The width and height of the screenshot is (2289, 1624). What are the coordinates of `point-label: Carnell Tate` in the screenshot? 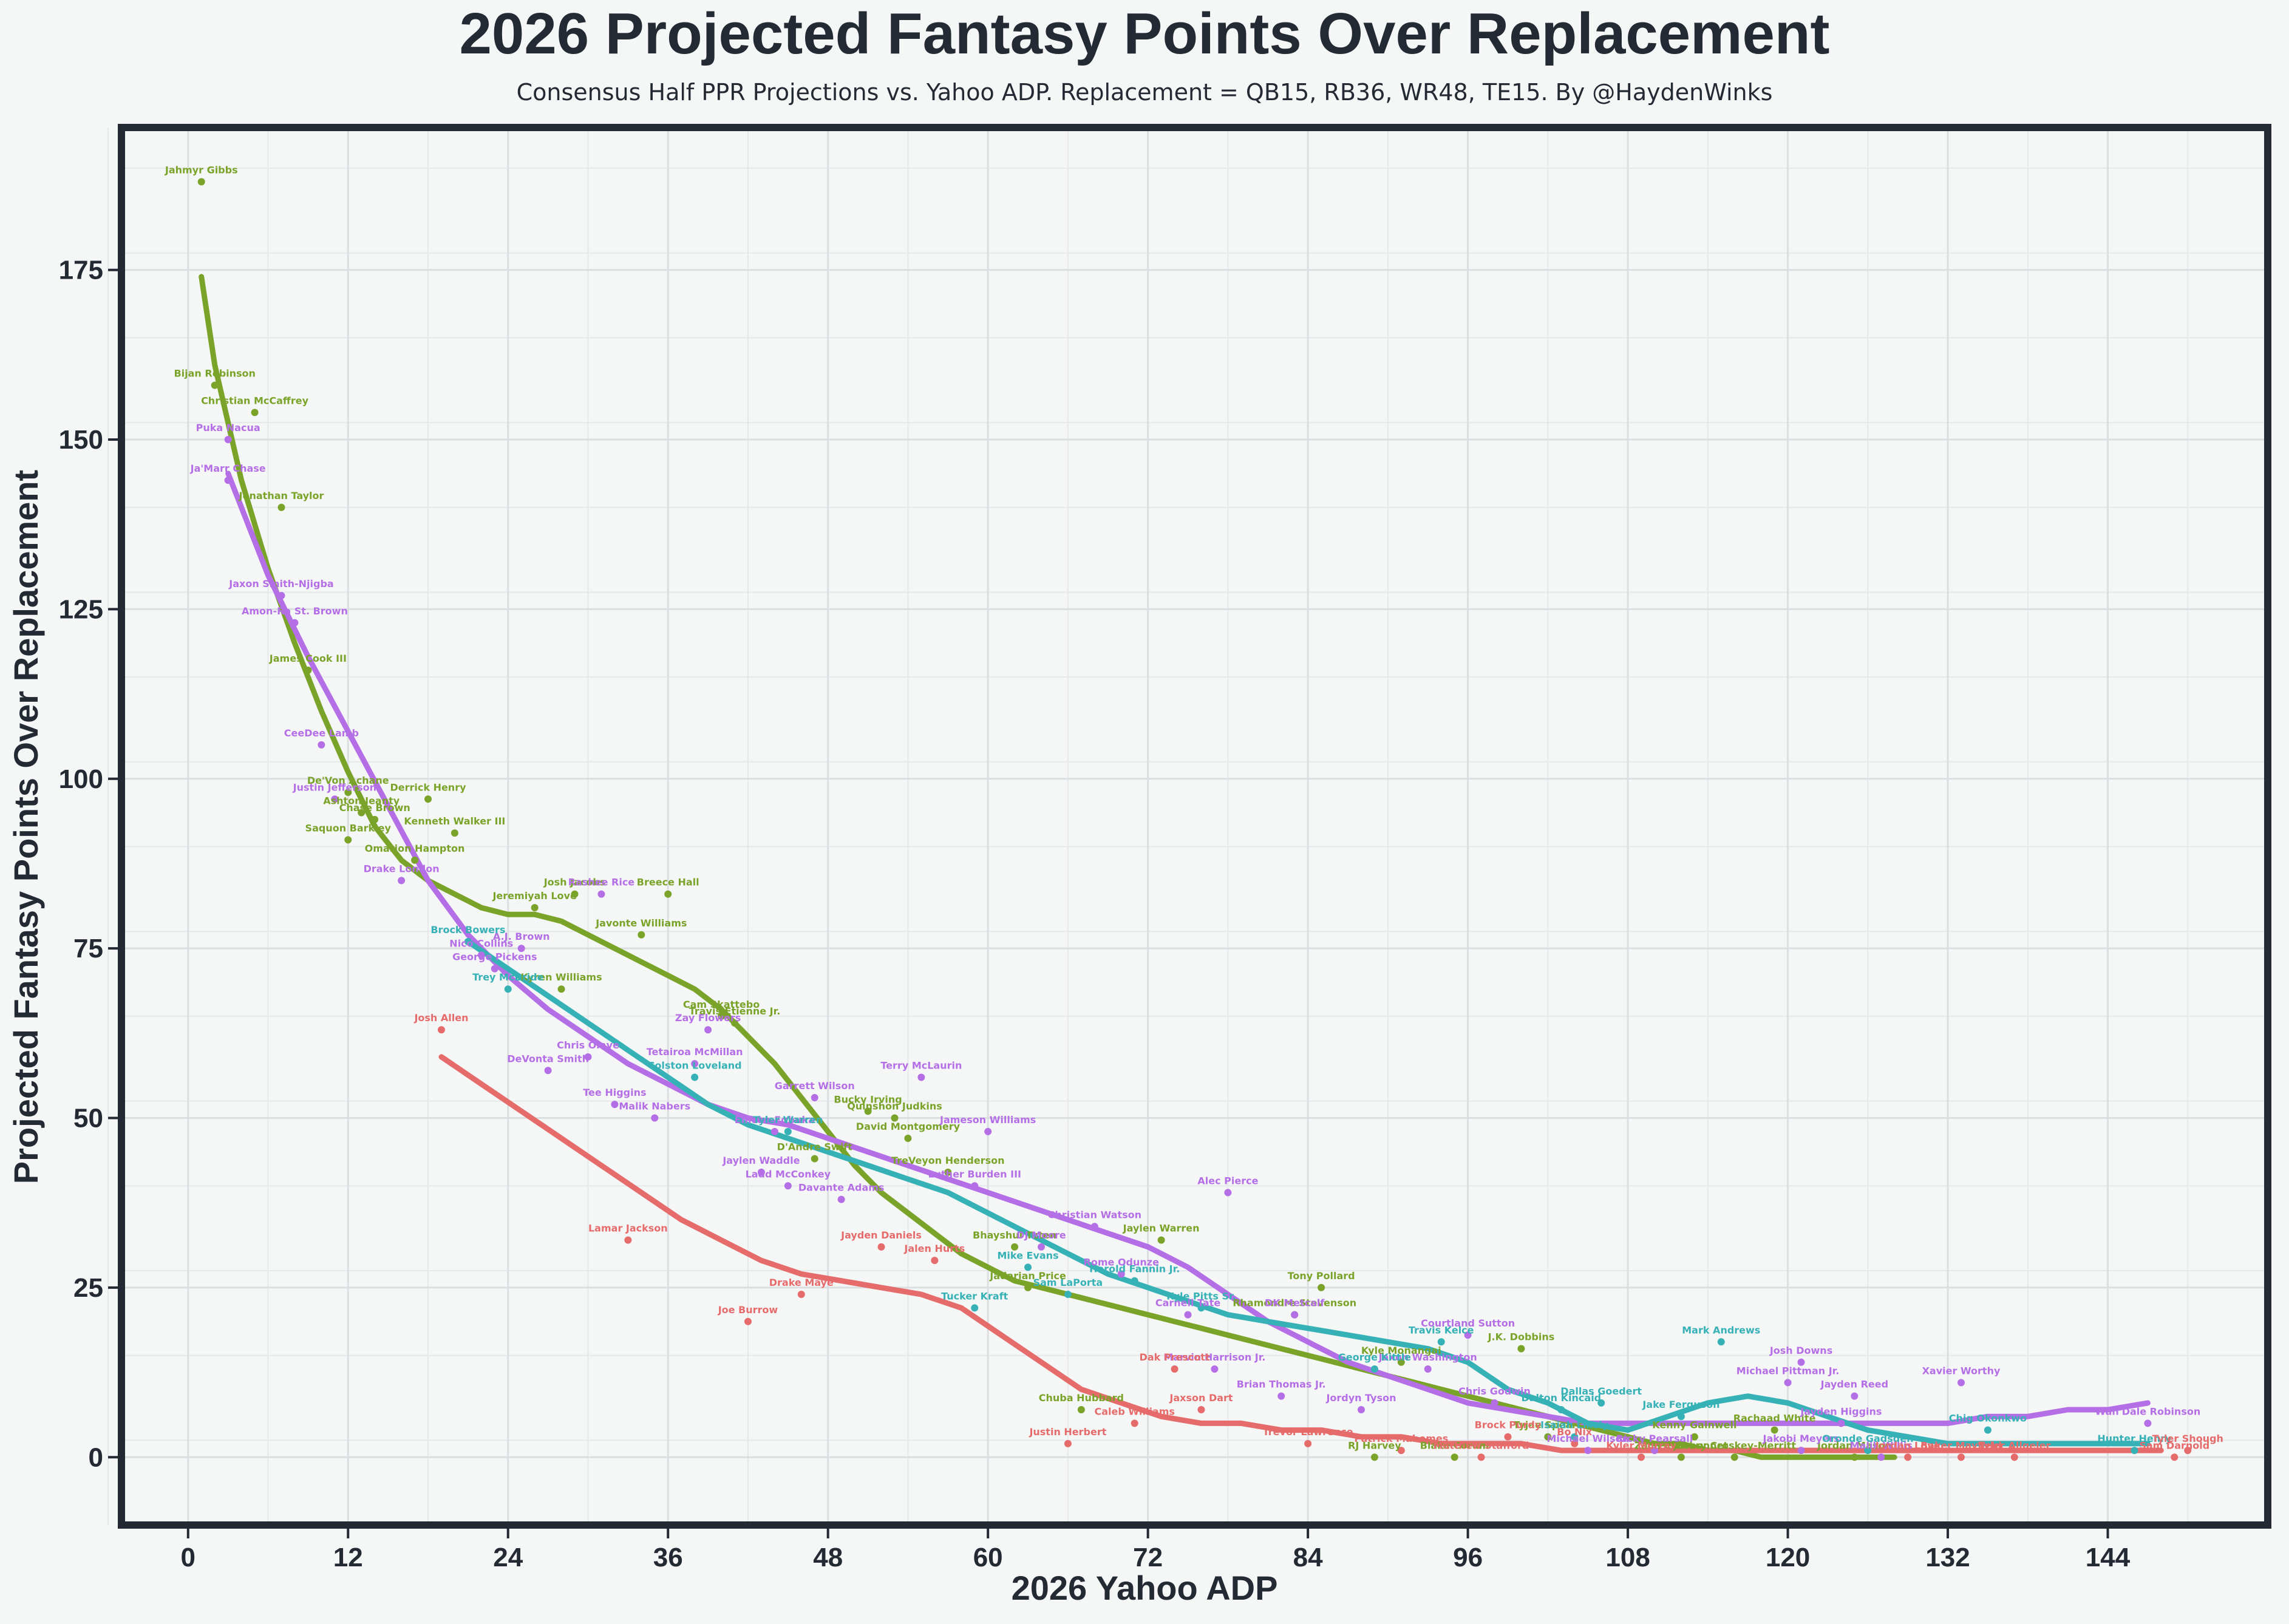 It's located at (1188, 1303).